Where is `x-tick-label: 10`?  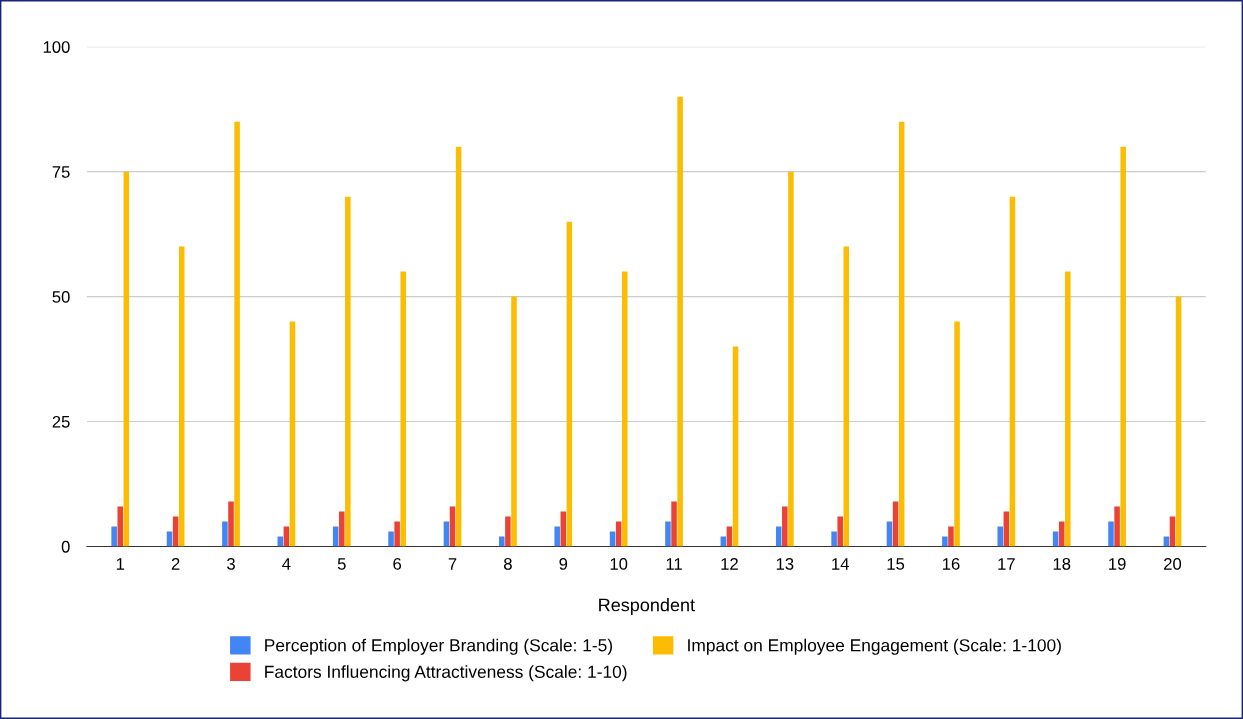
x-tick-label: 10 is located at coordinates (619, 563).